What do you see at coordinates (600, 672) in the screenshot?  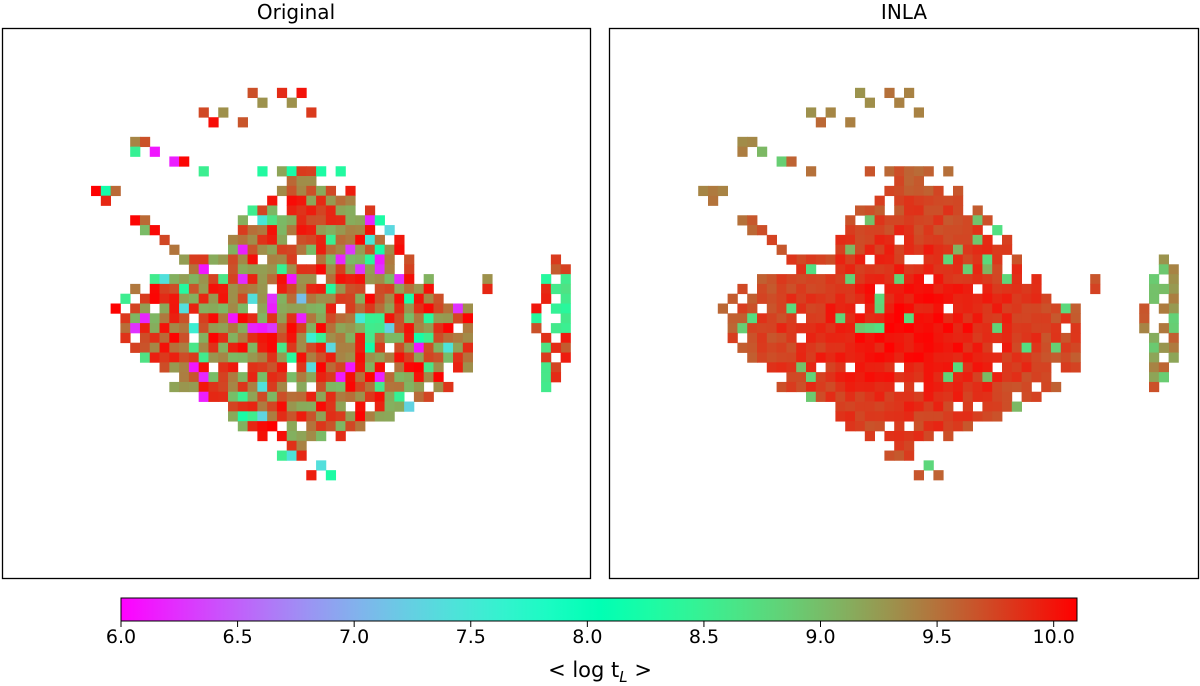 I see `colorbar-label: < log tL >` at bounding box center [600, 672].